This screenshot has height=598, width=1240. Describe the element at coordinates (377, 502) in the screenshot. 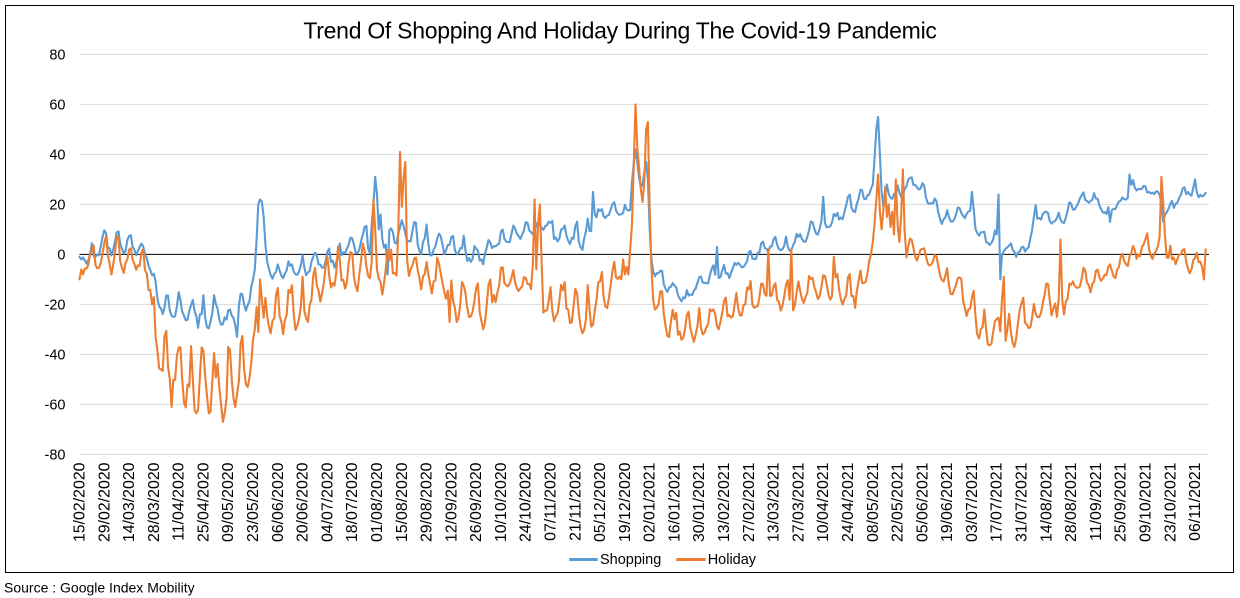

I see `svg-text: 01/08/2020` at that location.